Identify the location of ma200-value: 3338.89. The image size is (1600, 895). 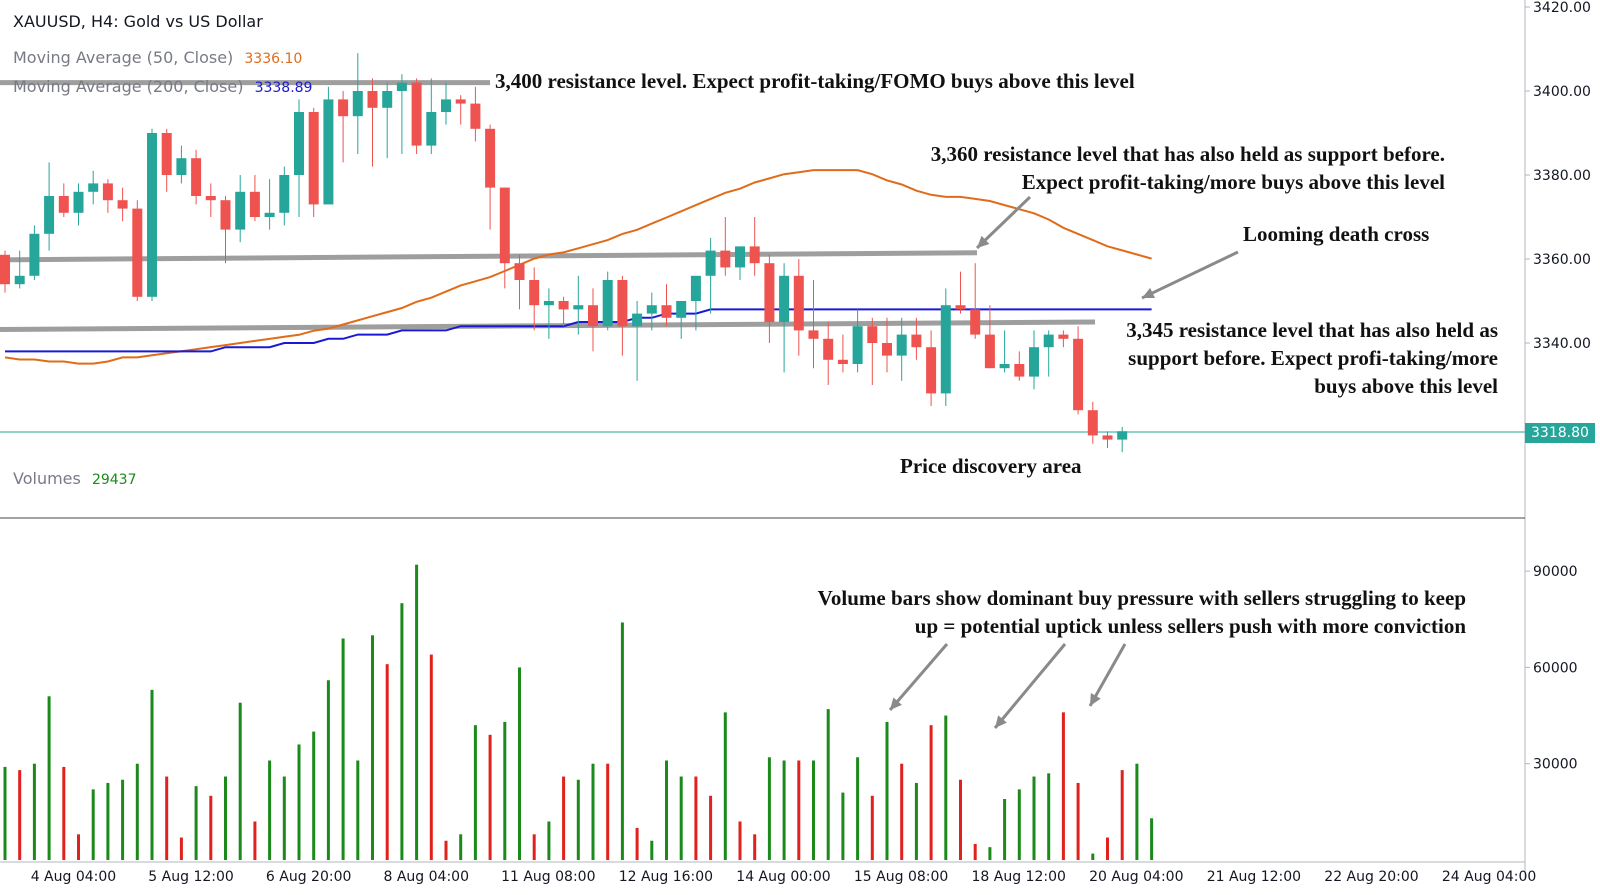
(283, 88).